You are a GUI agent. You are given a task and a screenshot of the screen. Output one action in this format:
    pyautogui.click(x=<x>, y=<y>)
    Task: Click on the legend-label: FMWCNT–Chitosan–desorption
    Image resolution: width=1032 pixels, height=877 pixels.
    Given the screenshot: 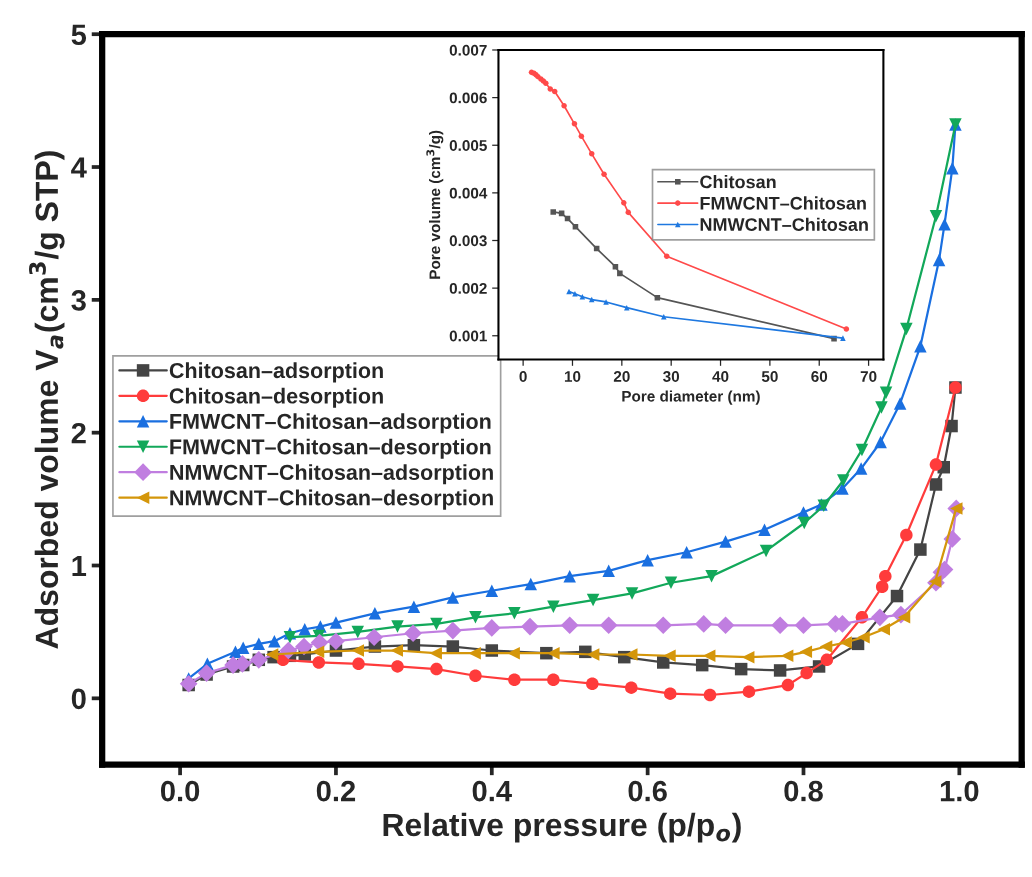 What is the action you would take?
    pyautogui.click(x=330, y=448)
    